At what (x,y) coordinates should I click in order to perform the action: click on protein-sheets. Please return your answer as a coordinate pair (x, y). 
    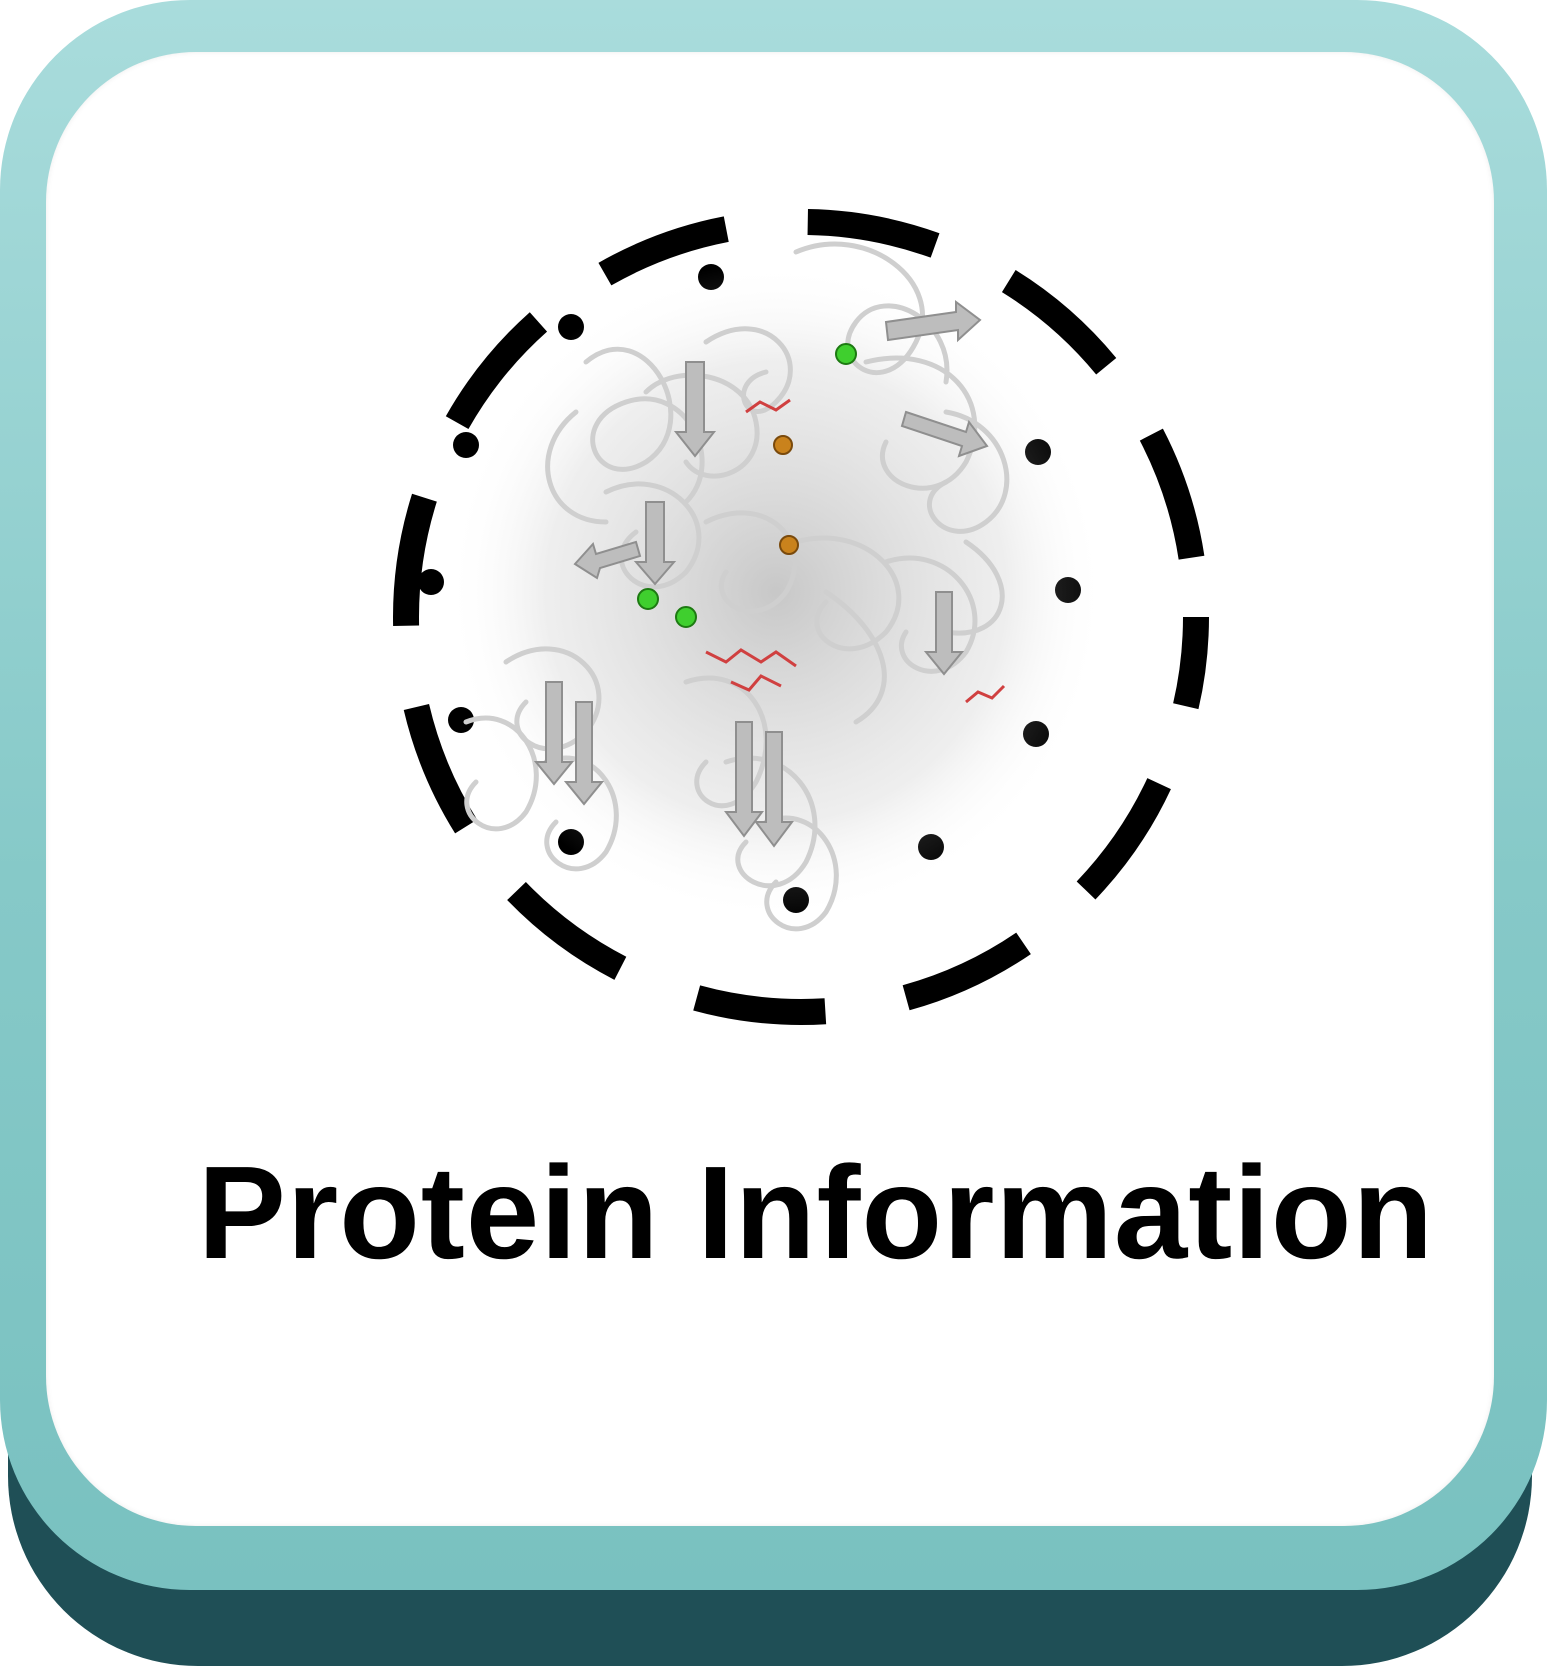
    Looking at the image, I should click on (761, 574).